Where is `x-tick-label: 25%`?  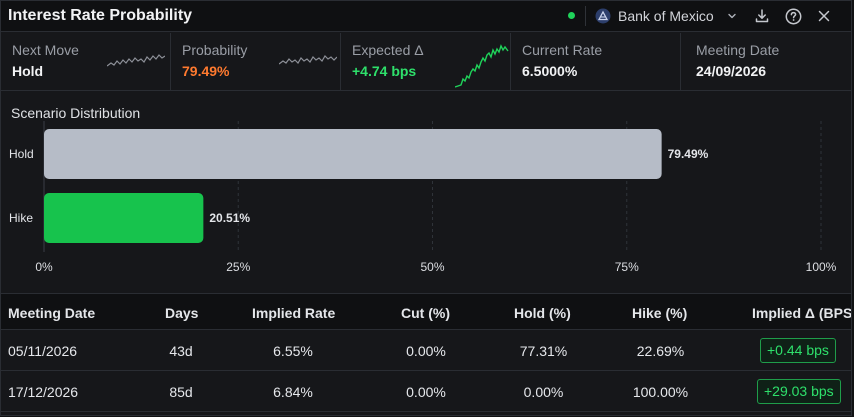
x-tick-label: 25% is located at coordinates (238, 267).